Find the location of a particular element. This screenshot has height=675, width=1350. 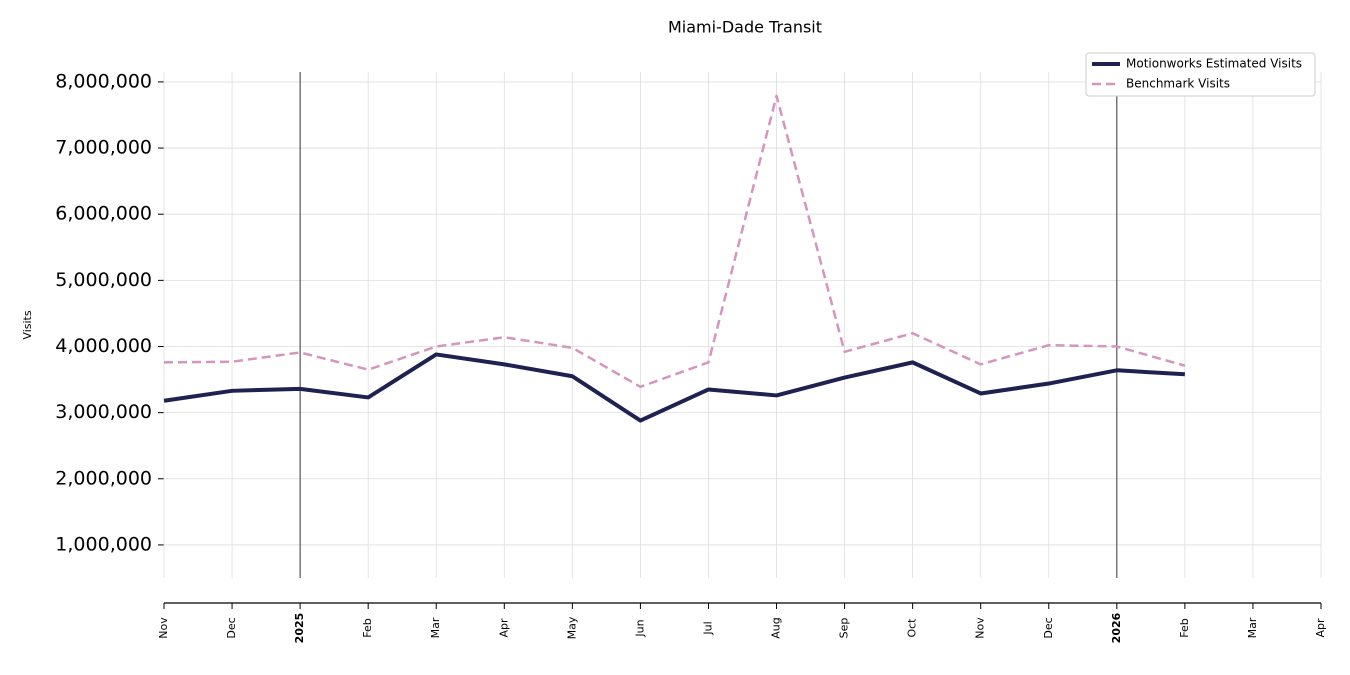

x-tick-label: May is located at coordinates (571, 627).